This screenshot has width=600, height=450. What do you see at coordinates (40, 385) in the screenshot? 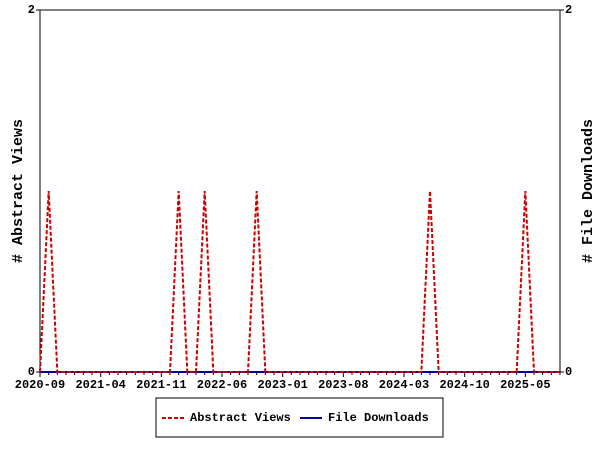
I see `x-tick-label: 2020-09` at bounding box center [40, 385].